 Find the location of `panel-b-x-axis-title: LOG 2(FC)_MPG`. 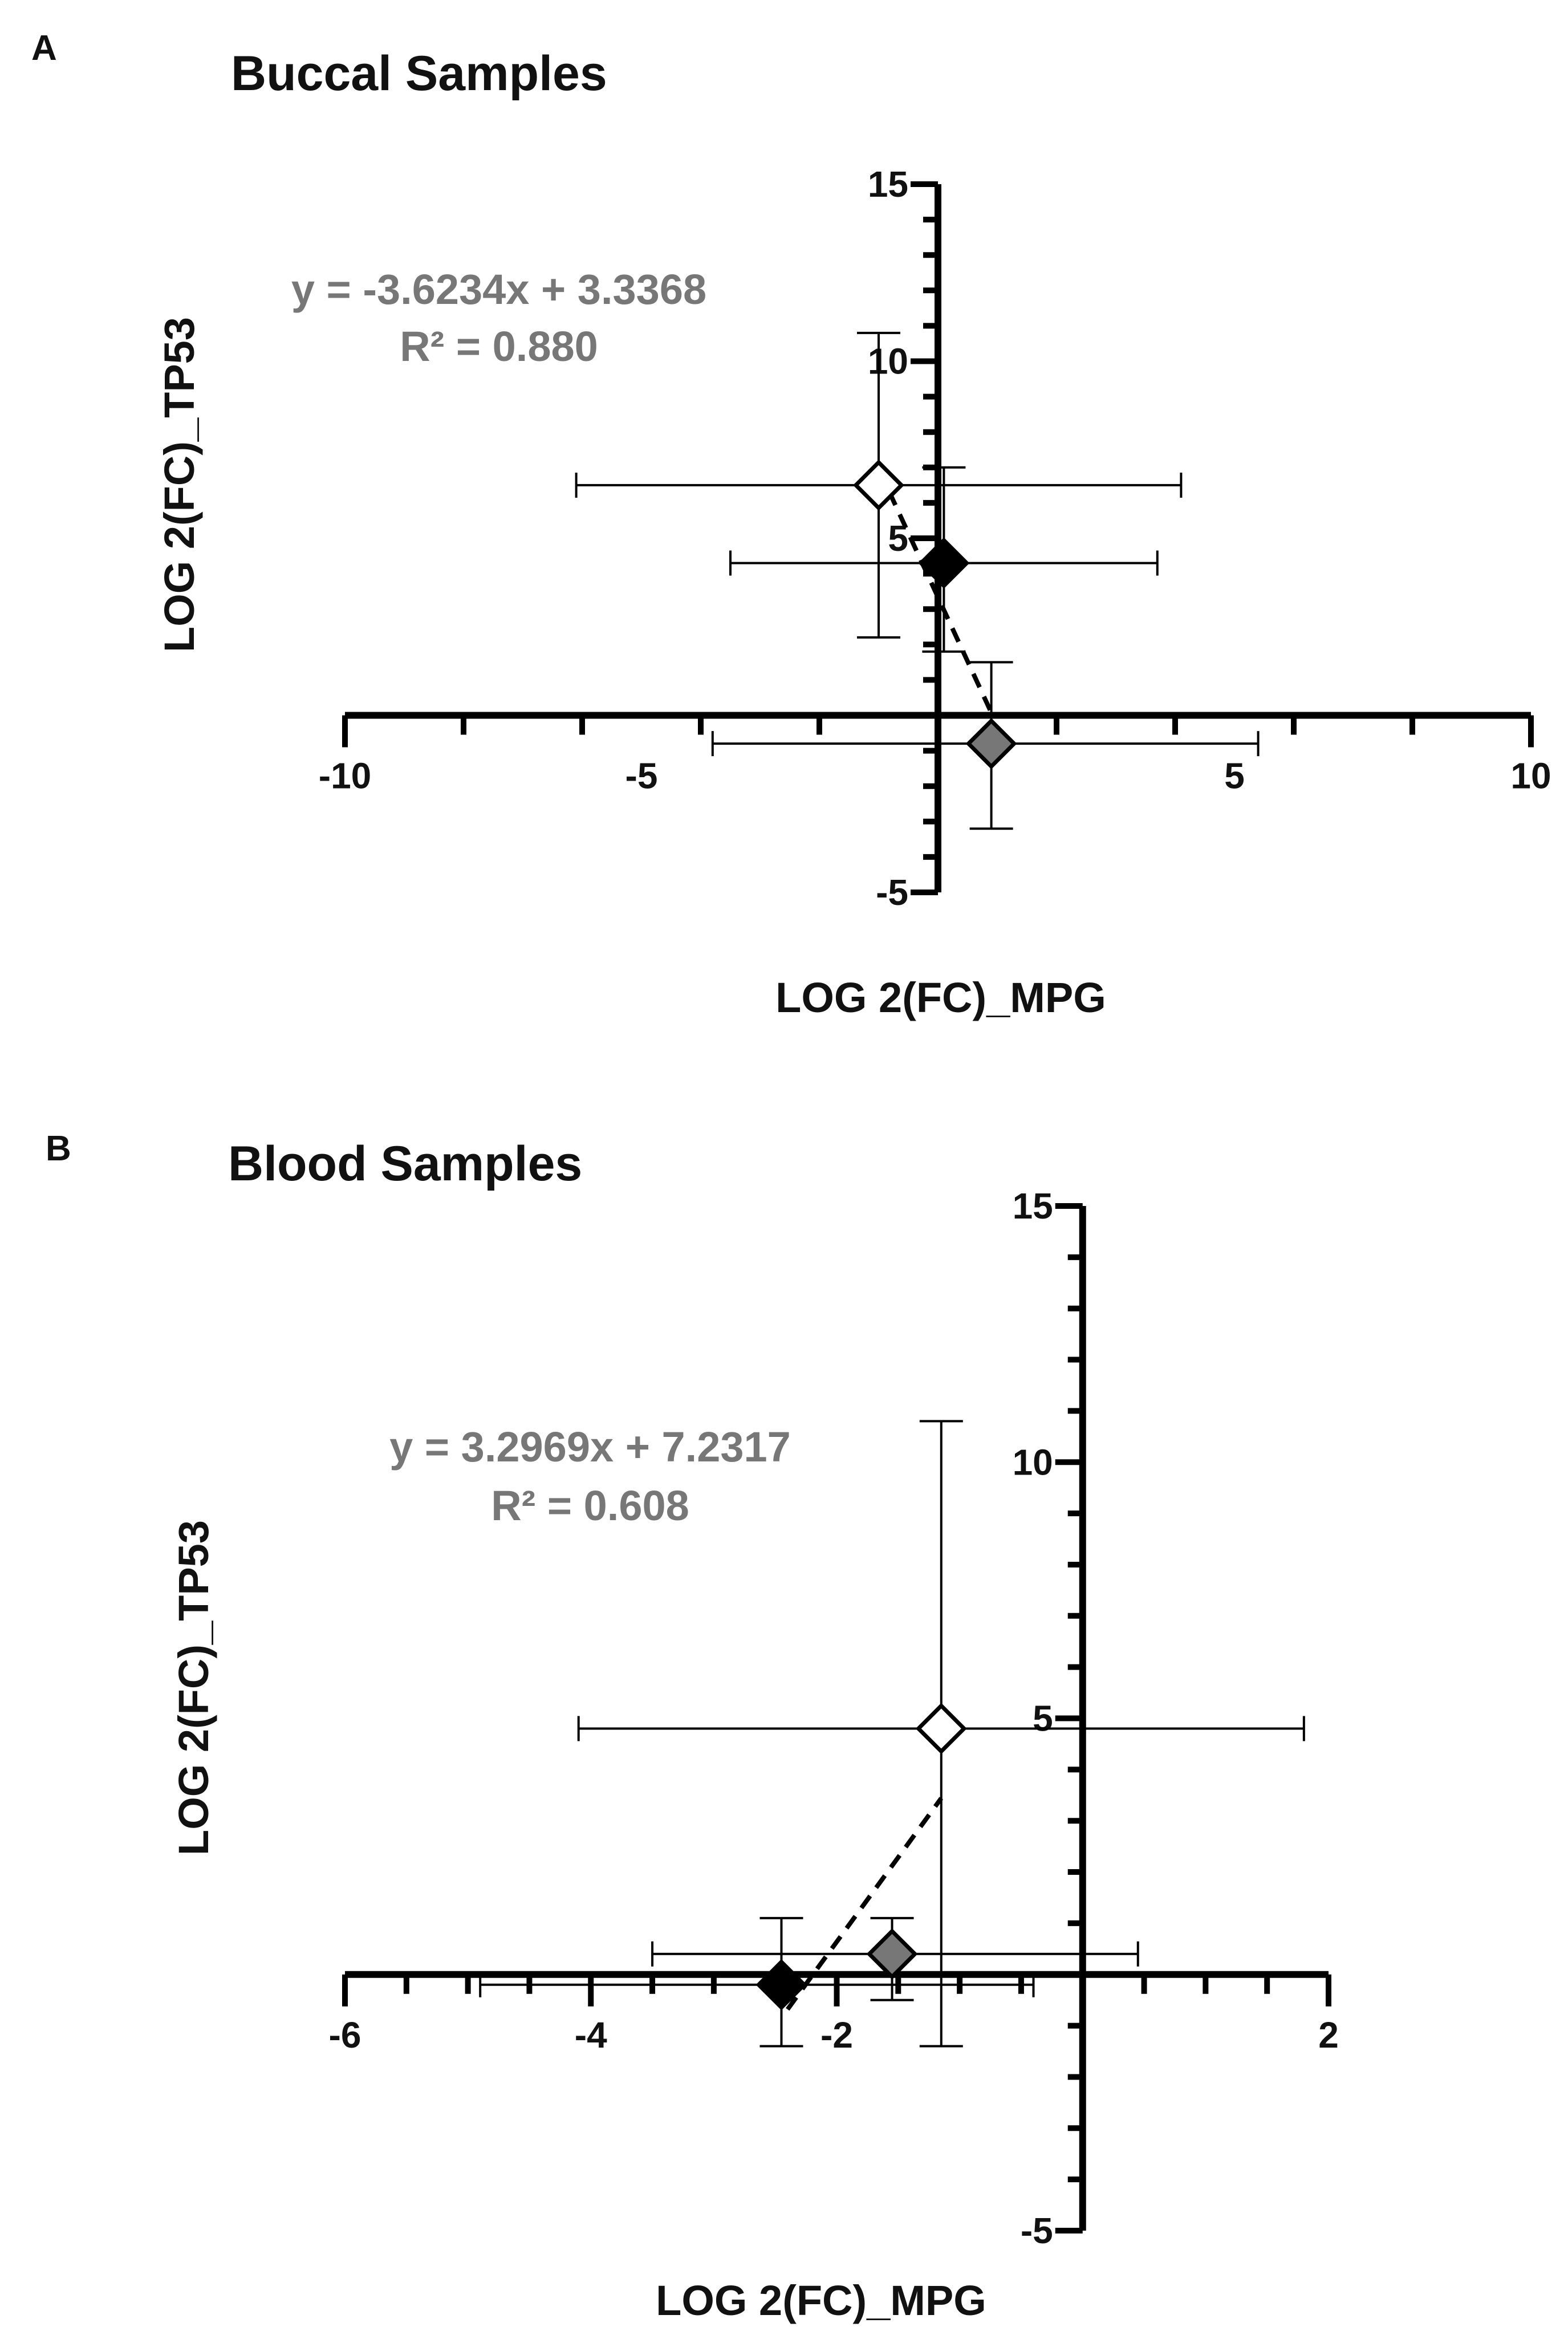

panel-b-x-axis-title: LOG 2(FC)_MPG is located at coordinates (821, 2300).